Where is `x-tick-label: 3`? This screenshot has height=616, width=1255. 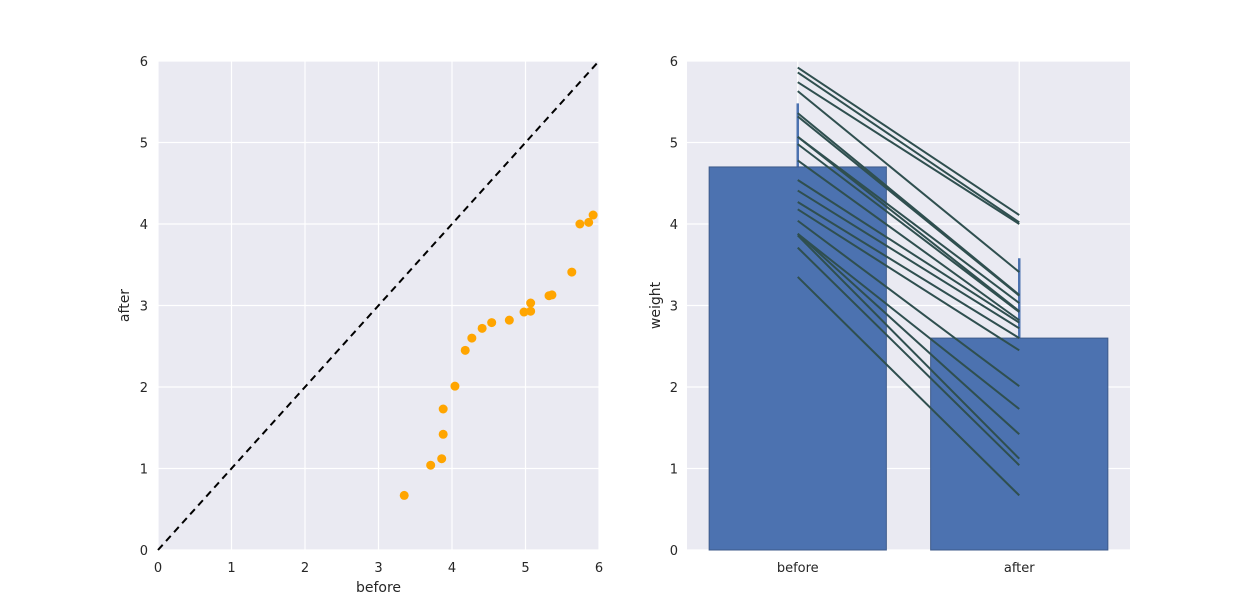
x-tick-label: 3 is located at coordinates (378, 568).